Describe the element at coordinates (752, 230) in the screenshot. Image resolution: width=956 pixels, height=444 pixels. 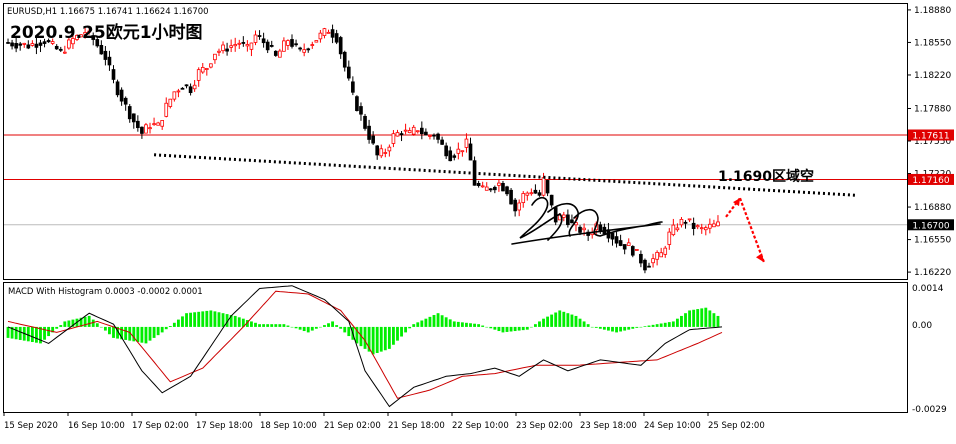
I see `arrow-down-dotted` at that location.